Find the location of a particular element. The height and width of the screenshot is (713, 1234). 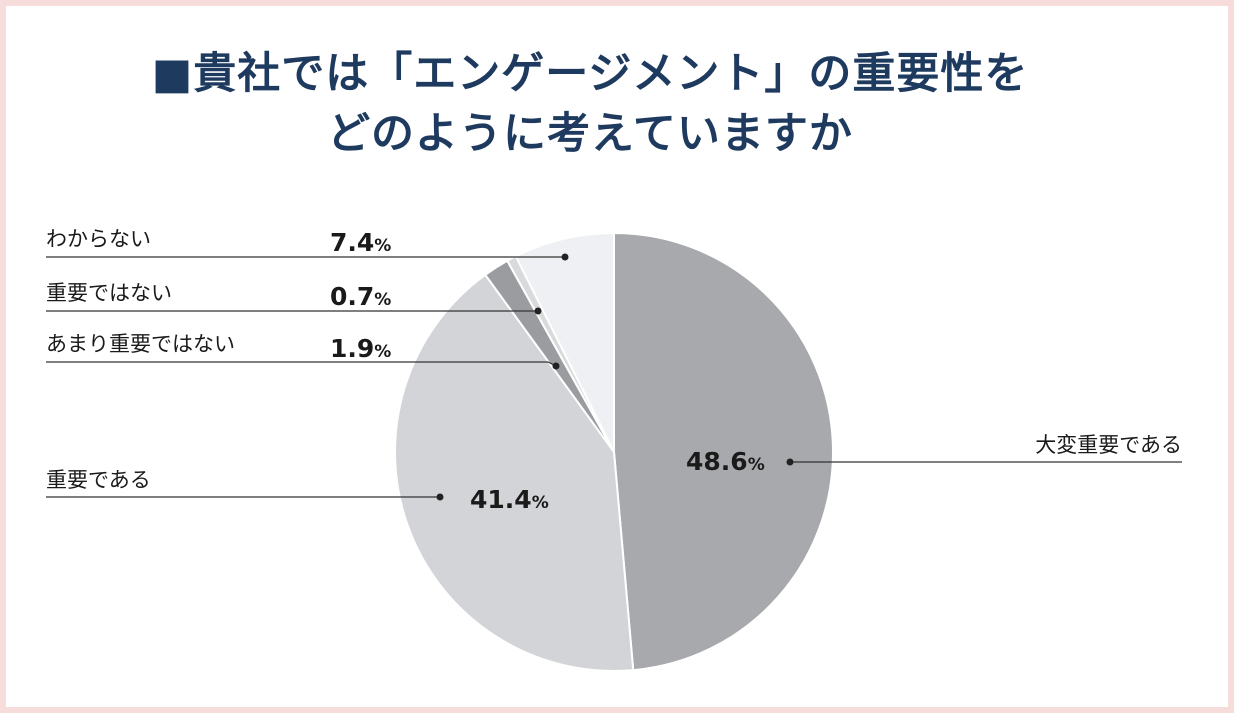

slice-label-0: 大変重要である is located at coordinates (1108, 445).